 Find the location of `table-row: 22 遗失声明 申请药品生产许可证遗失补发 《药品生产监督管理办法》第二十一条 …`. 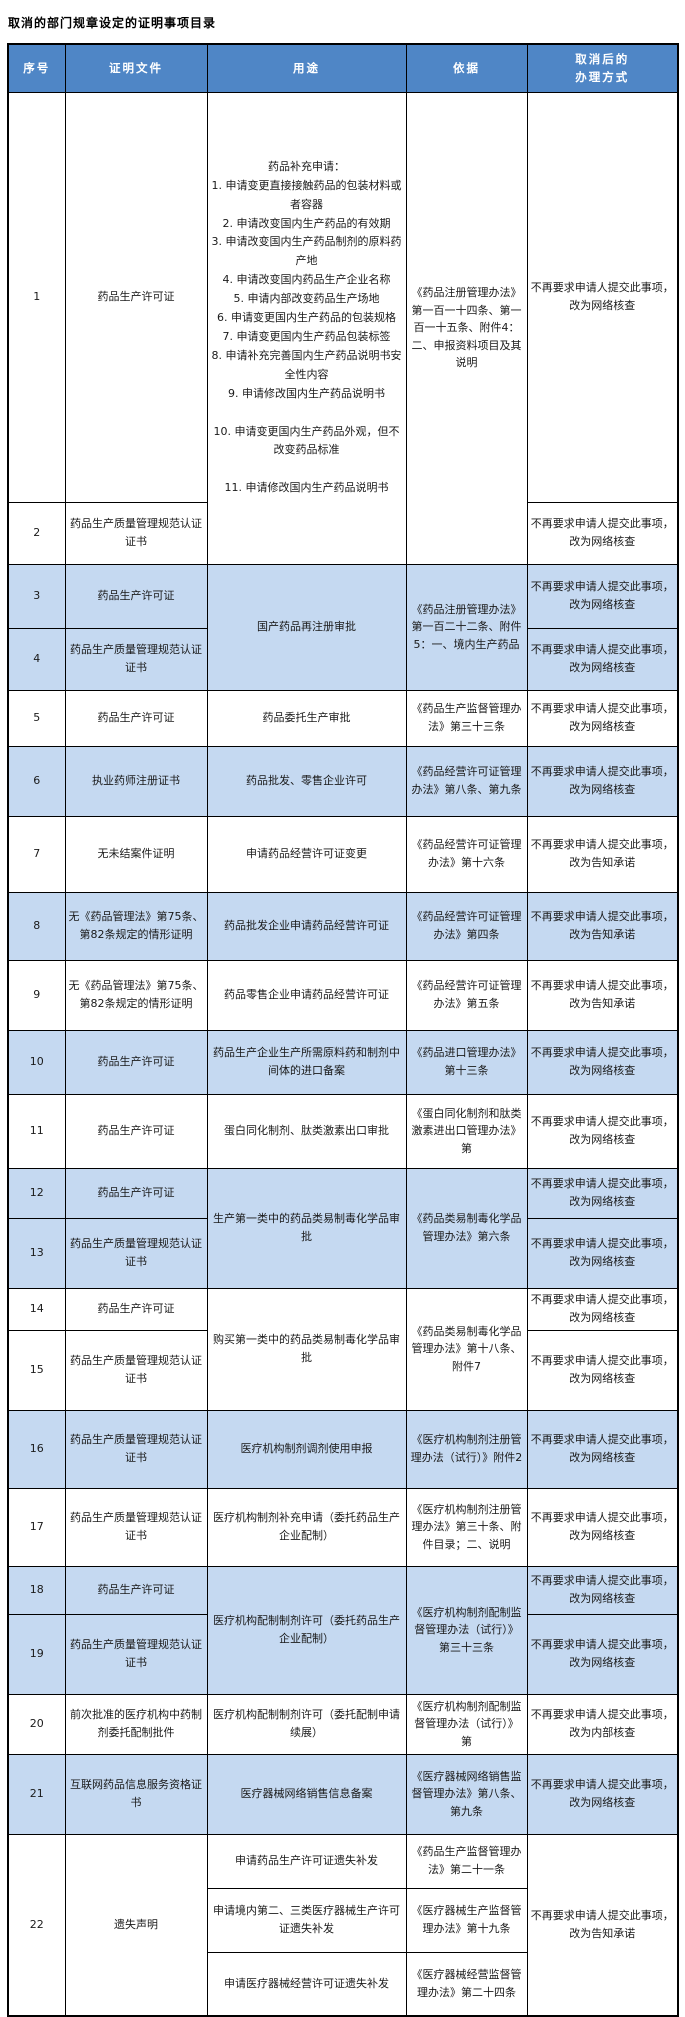

table-row: 22 遗失声明 申请药品生产许可证遗失补发 《药品生产监督管理办法》第二十一条 … is located at coordinates (343, 1925).